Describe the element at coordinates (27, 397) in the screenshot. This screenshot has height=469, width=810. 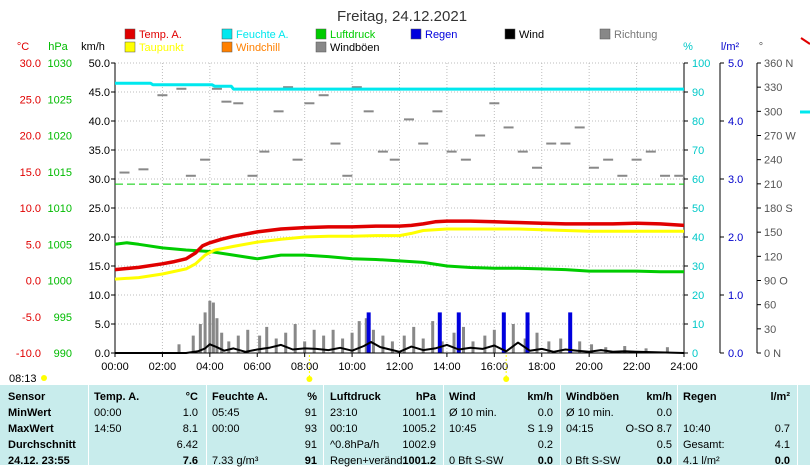
I see `stats-header-sensor: Sensor` at that location.